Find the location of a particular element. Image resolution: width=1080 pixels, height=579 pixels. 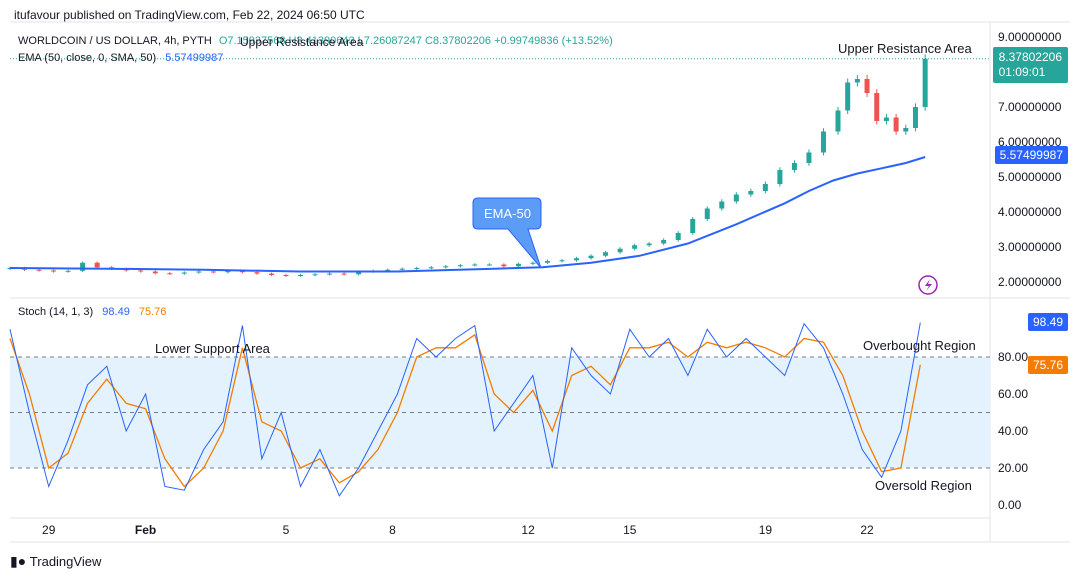

time-axis: 29 Feb 5 8 12 15 19 22 is located at coordinates (458, 530).